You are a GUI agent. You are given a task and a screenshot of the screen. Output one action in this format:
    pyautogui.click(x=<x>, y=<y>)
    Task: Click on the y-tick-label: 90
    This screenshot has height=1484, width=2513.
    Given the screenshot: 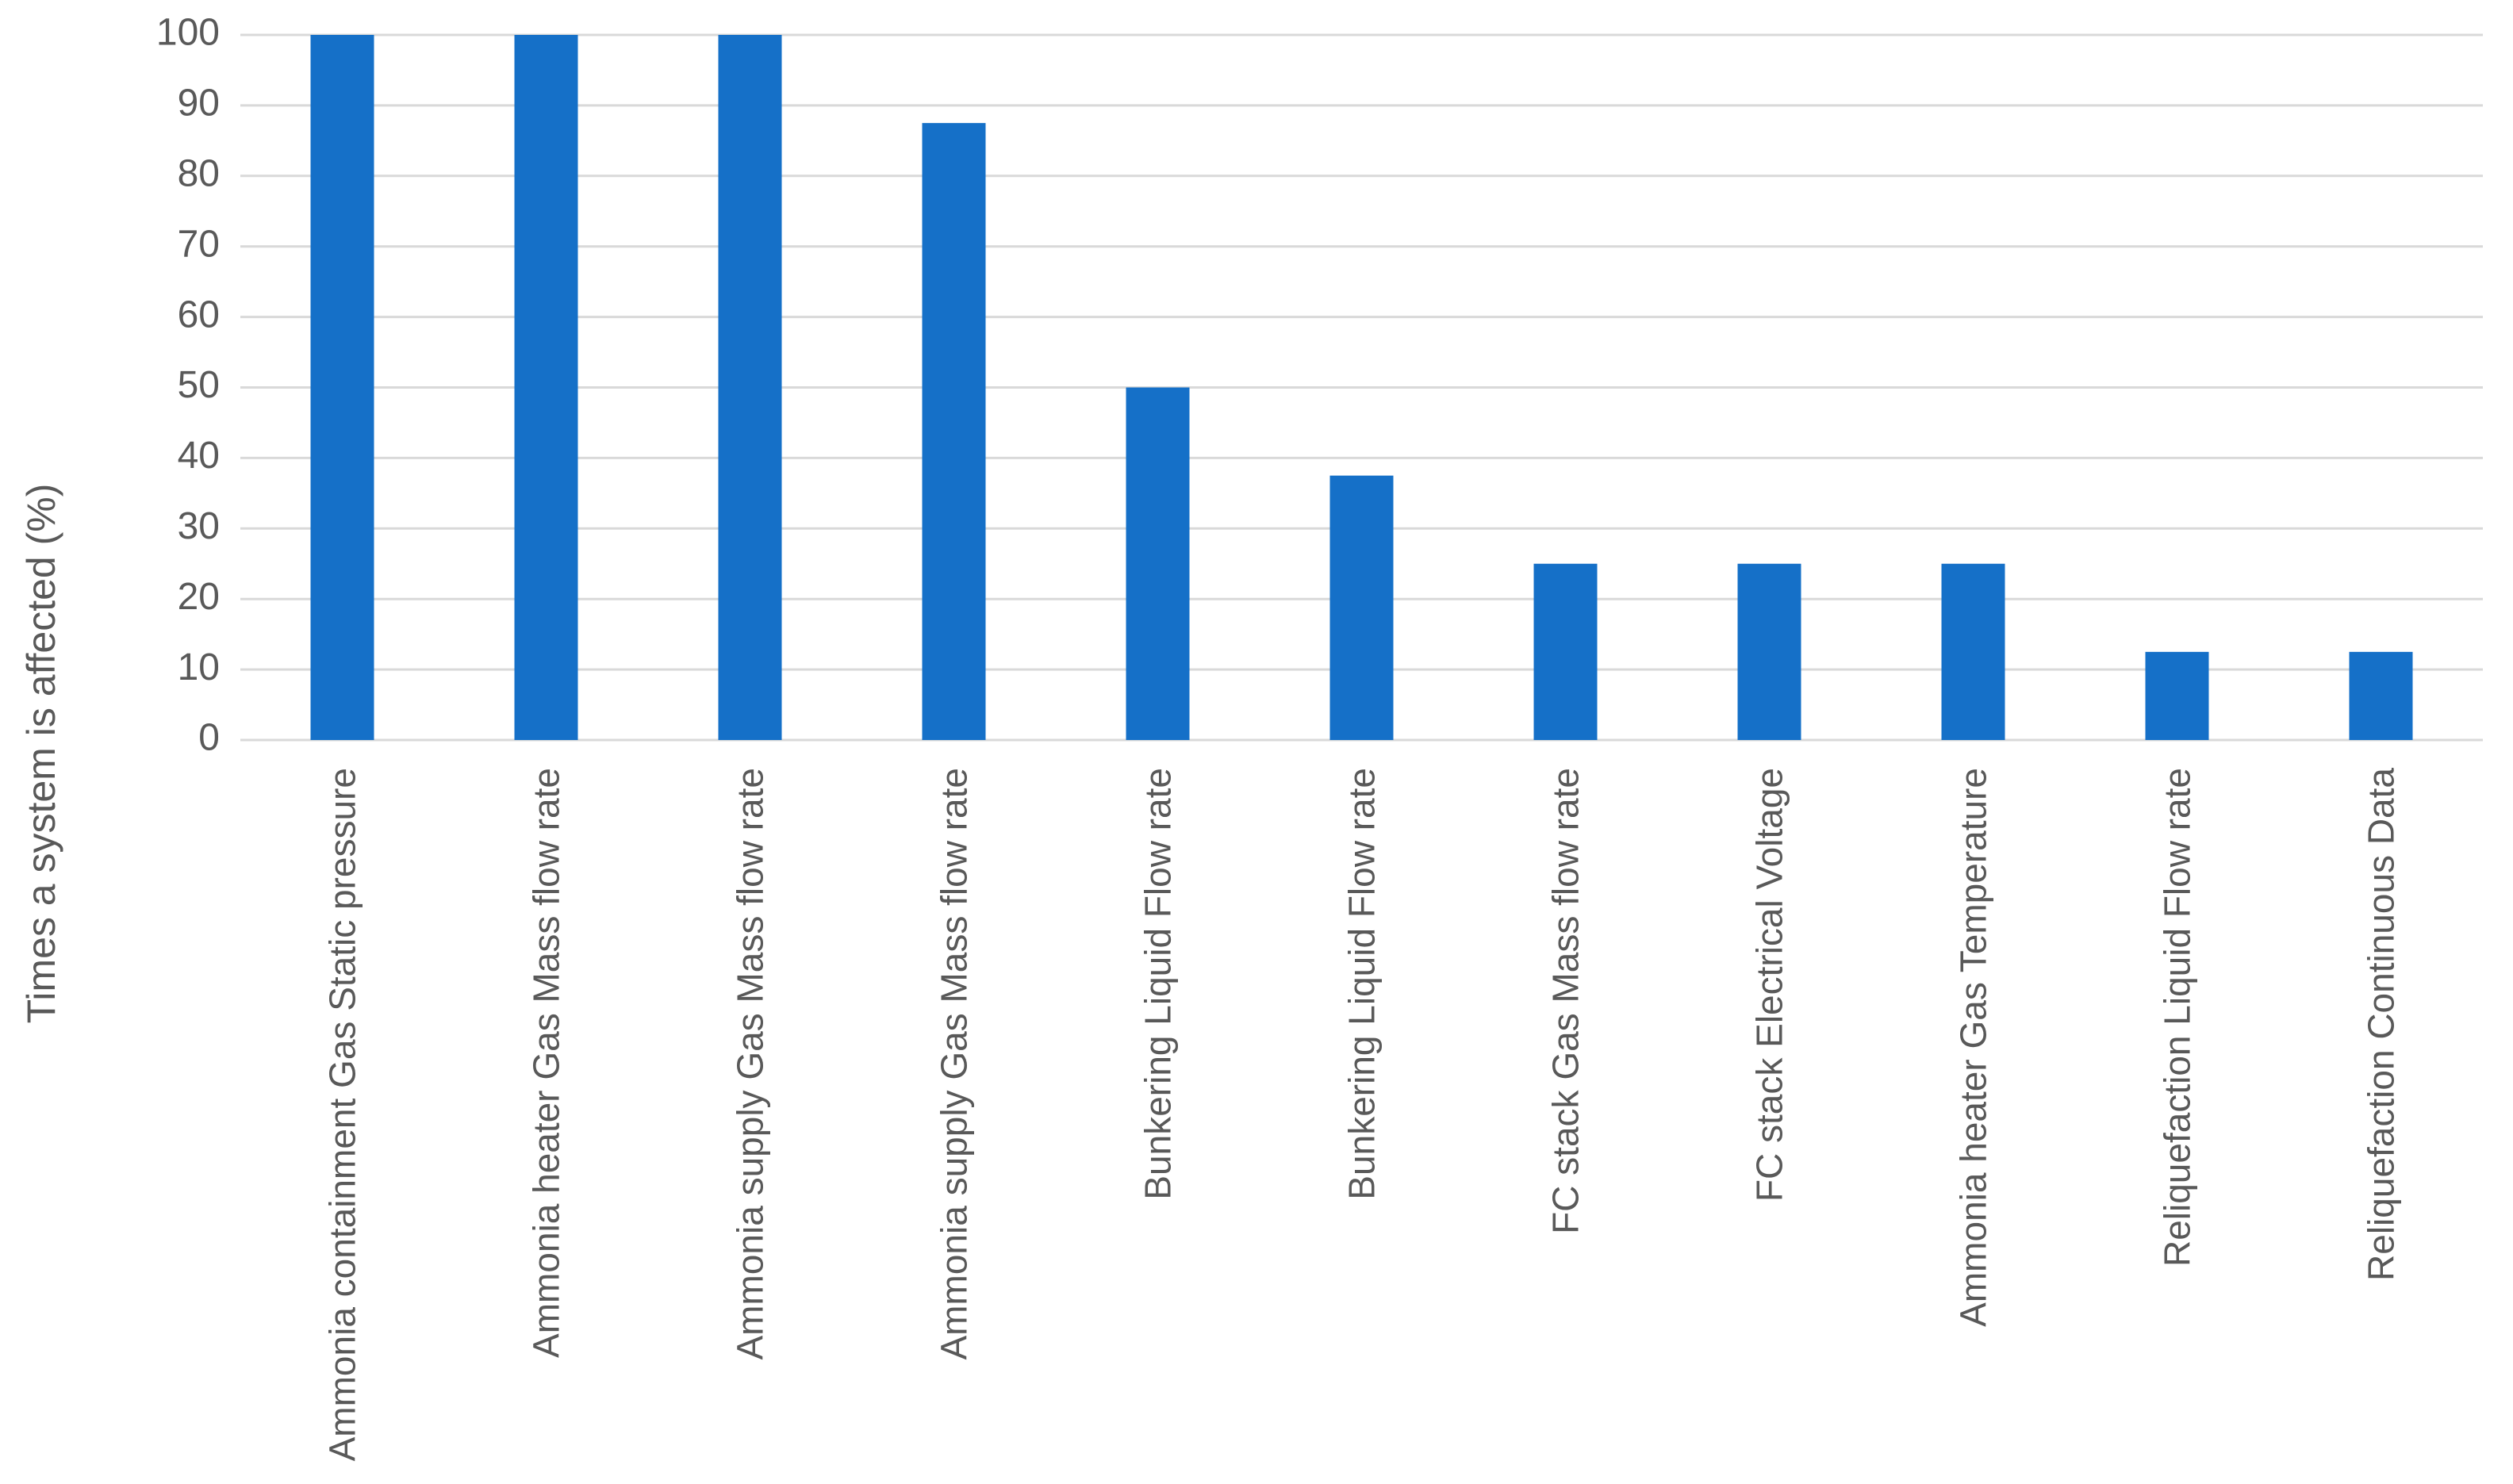 What is the action you would take?
    pyautogui.click(x=199, y=103)
    